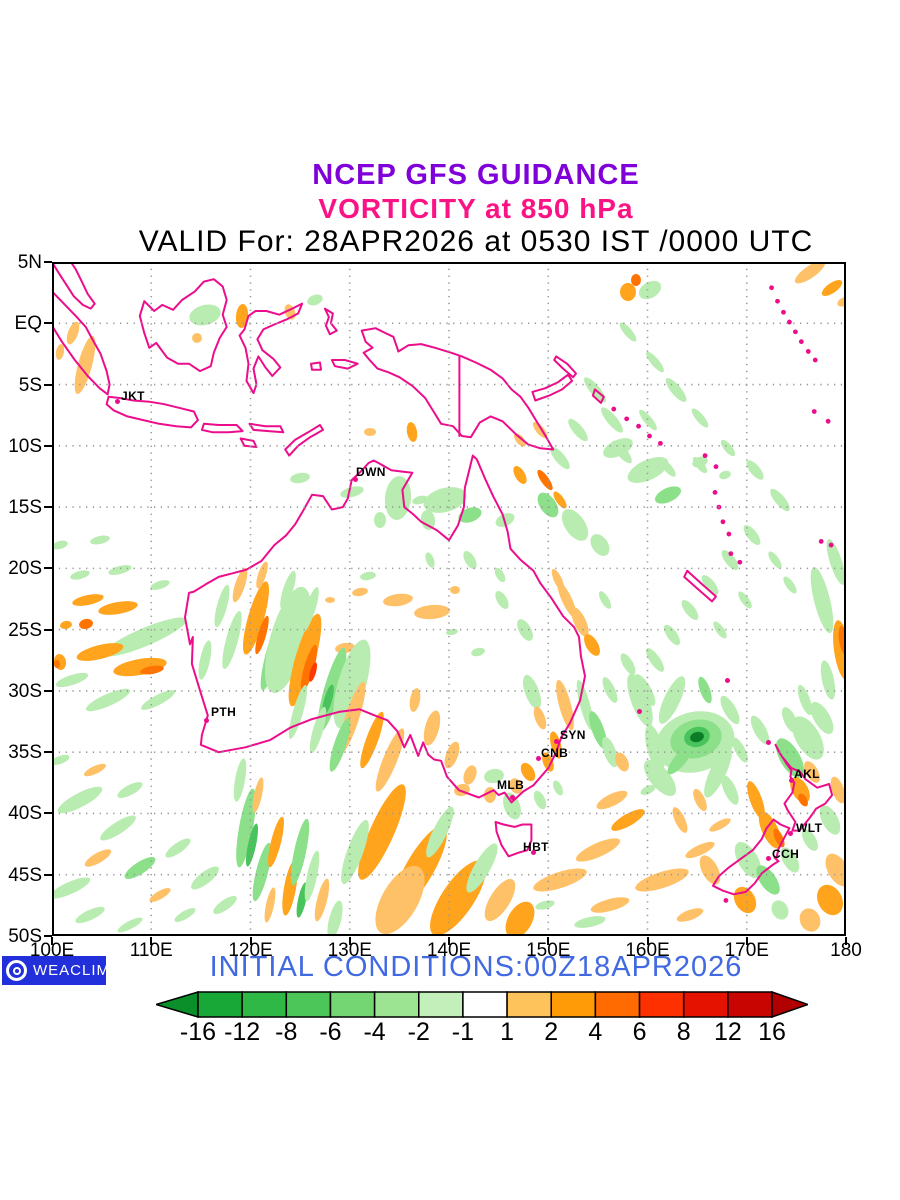 The width and height of the screenshot is (900, 1200). I want to click on city-label-wlt: WLT, so click(809, 828).